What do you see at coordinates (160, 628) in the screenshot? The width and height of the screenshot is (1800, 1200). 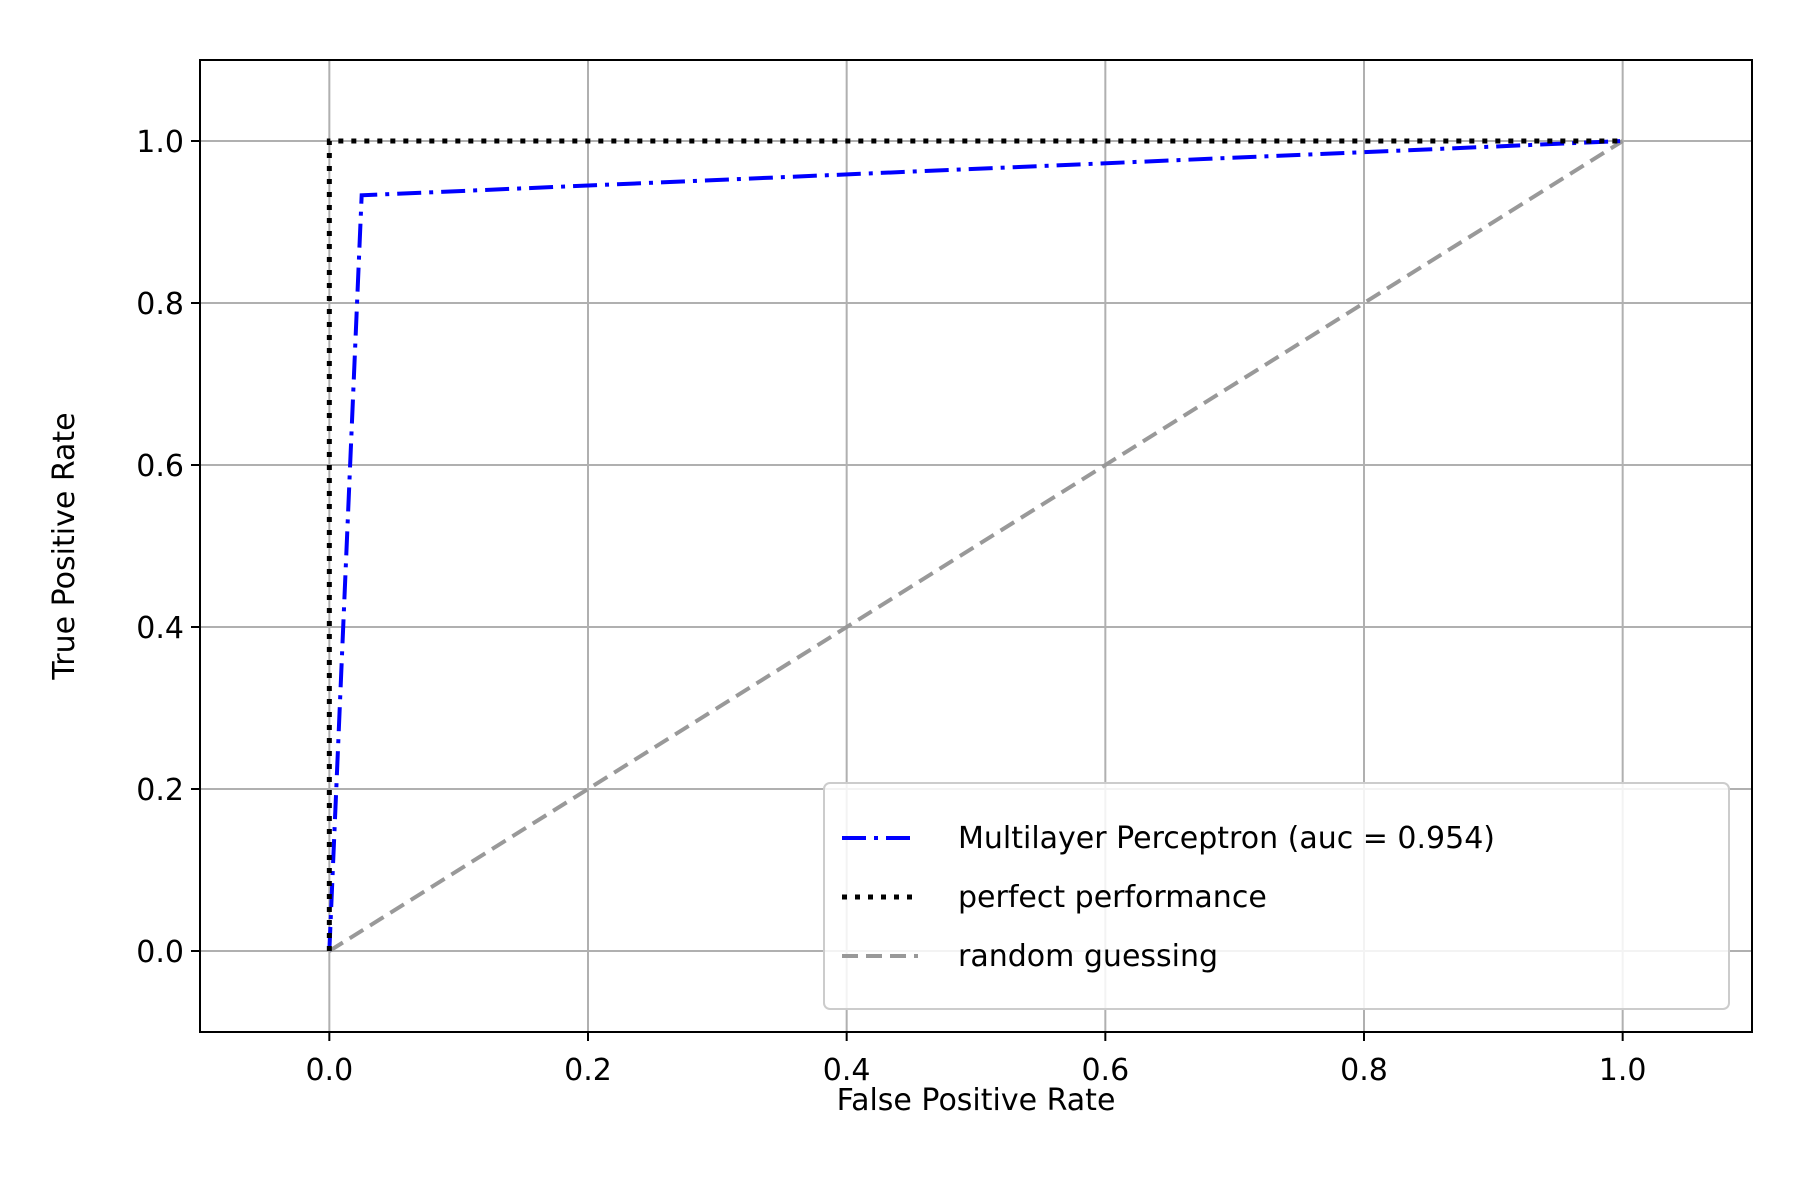 I see `y-tick-label: 0.4` at bounding box center [160, 628].